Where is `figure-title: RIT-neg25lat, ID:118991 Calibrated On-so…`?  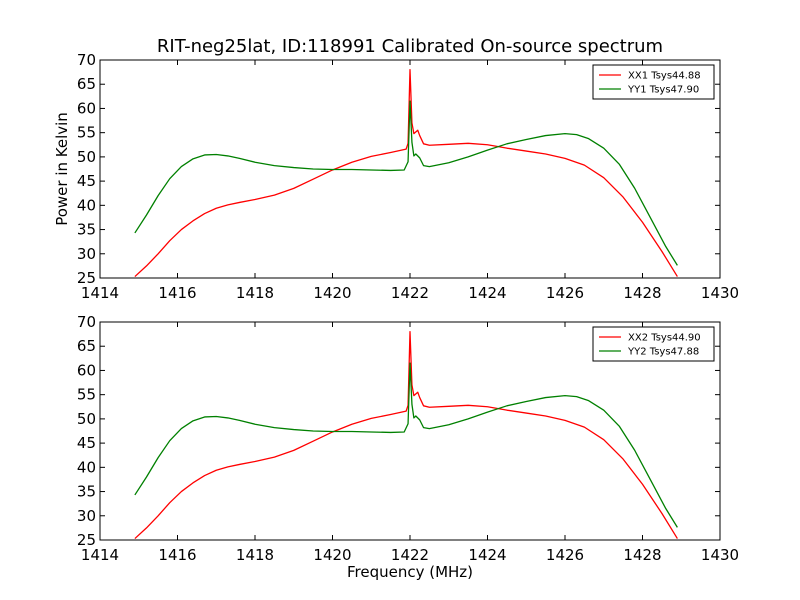
figure-title: RIT-neg25lat, ID:118991 Calibrated On-so… is located at coordinates (410, 46).